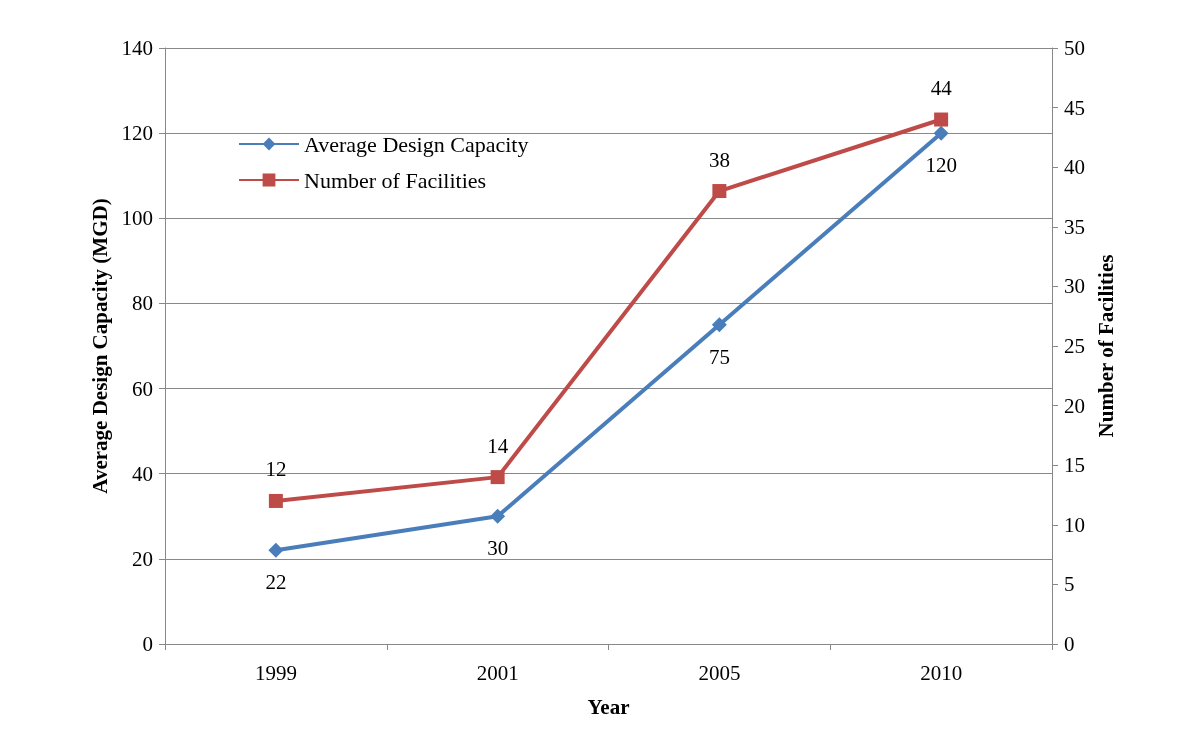  I want to click on x-tick-label: 2001, so click(497, 672).